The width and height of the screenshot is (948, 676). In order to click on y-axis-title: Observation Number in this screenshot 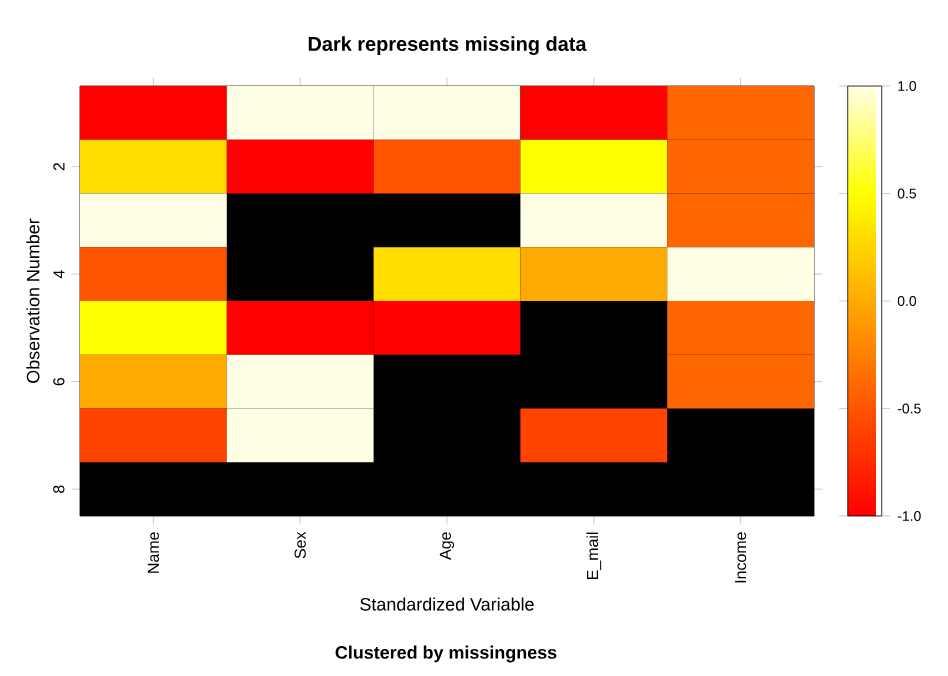, I will do `click(33, 300)`.